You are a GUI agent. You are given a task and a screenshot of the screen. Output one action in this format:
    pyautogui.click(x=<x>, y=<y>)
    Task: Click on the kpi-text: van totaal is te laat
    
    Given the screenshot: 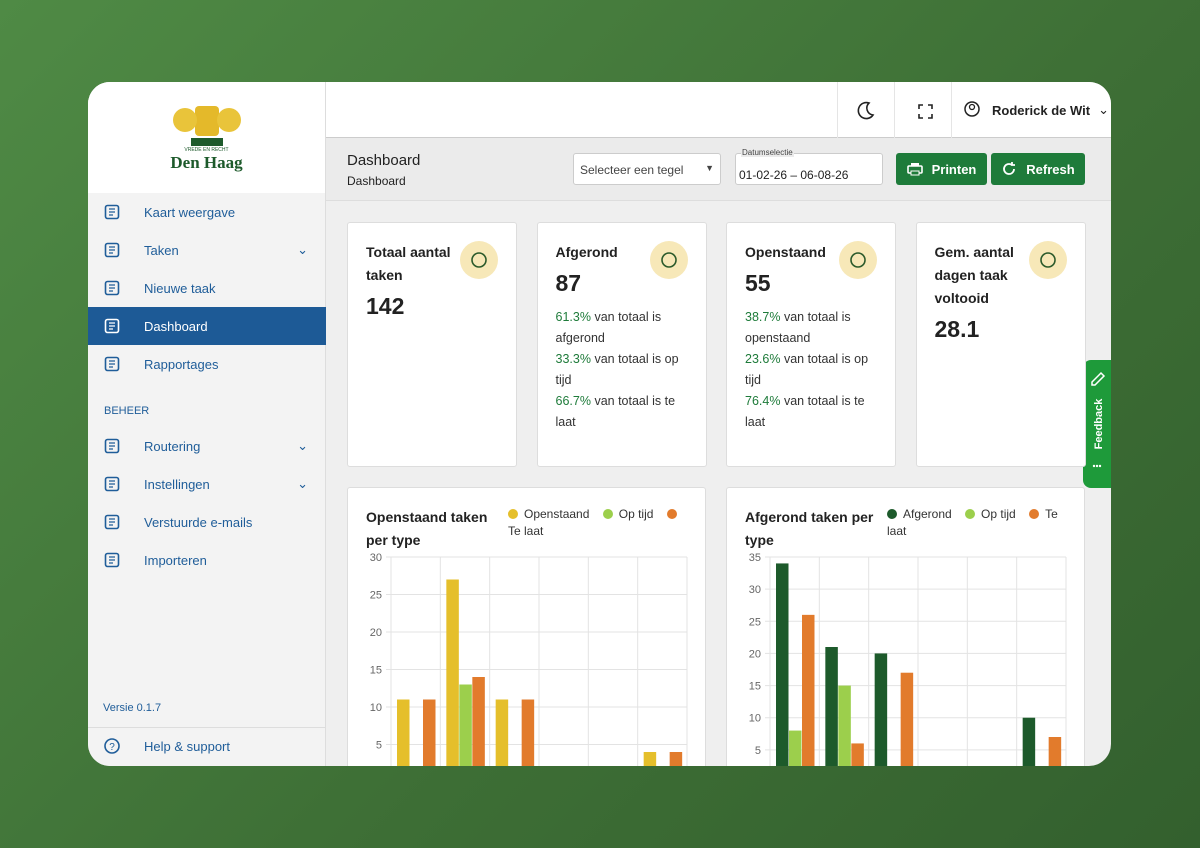 What is the action you would take?
    pyautogui.click(x=805, y=411)
    